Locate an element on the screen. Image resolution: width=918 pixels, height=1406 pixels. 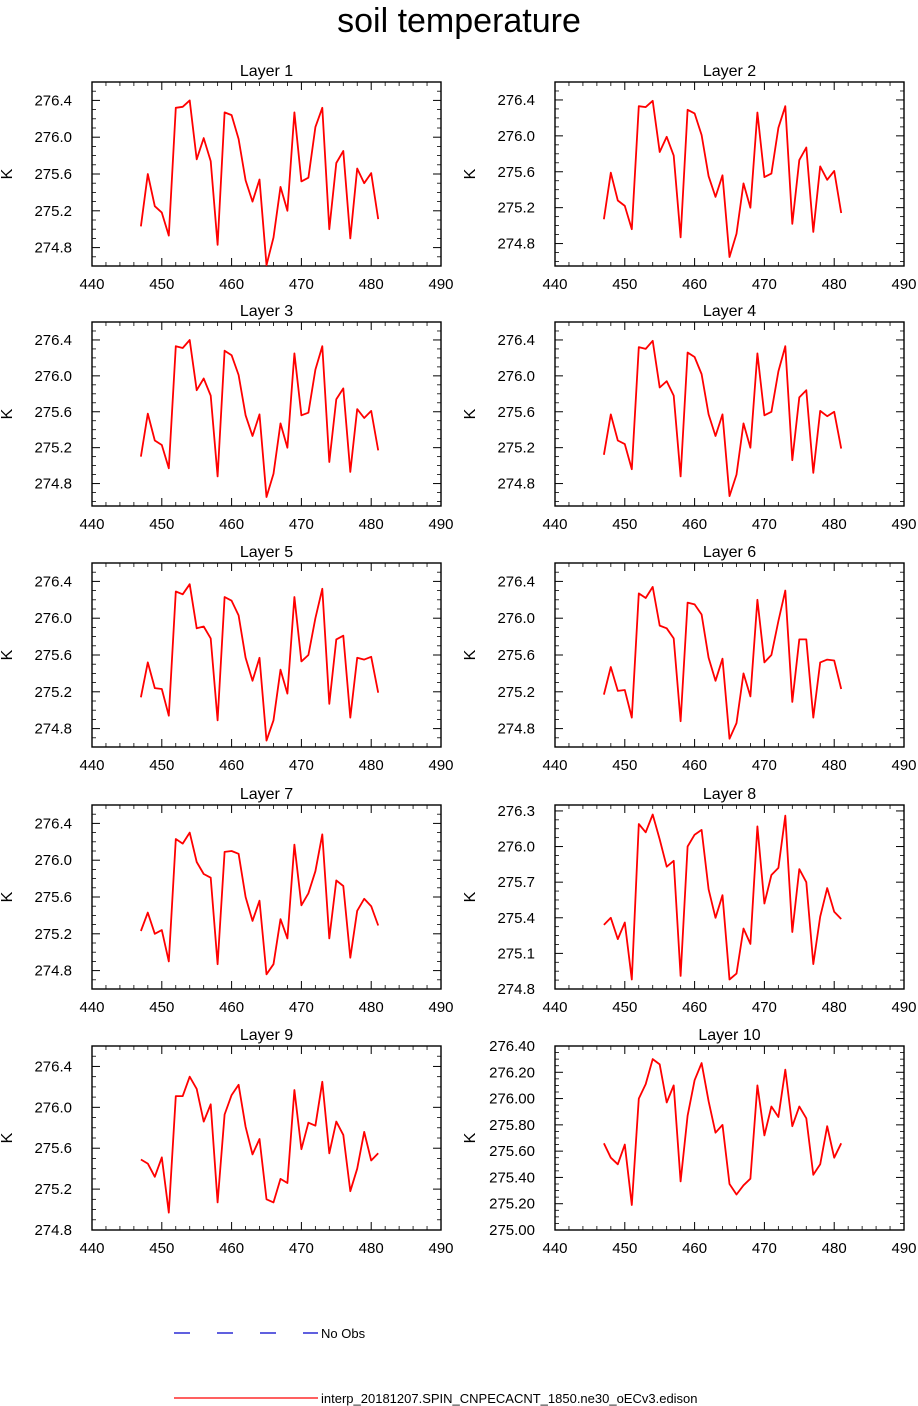
y-tick-label: 276.20 is located at coordinates (512, 1072).